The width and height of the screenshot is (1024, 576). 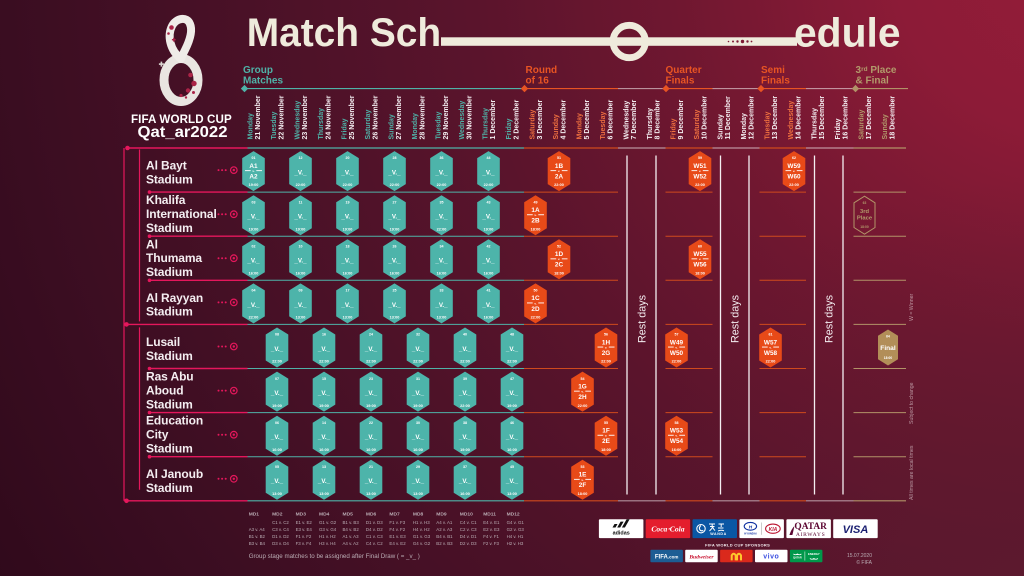 What do you see at coordinates (888, 348) in the screenshot?
I see `svg-text: Final` at bounding box center [888, 348].